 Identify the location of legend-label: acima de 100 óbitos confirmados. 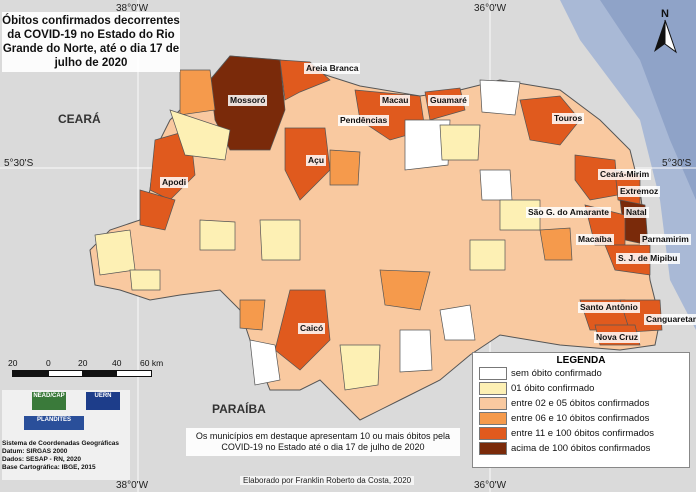
(581, 448).